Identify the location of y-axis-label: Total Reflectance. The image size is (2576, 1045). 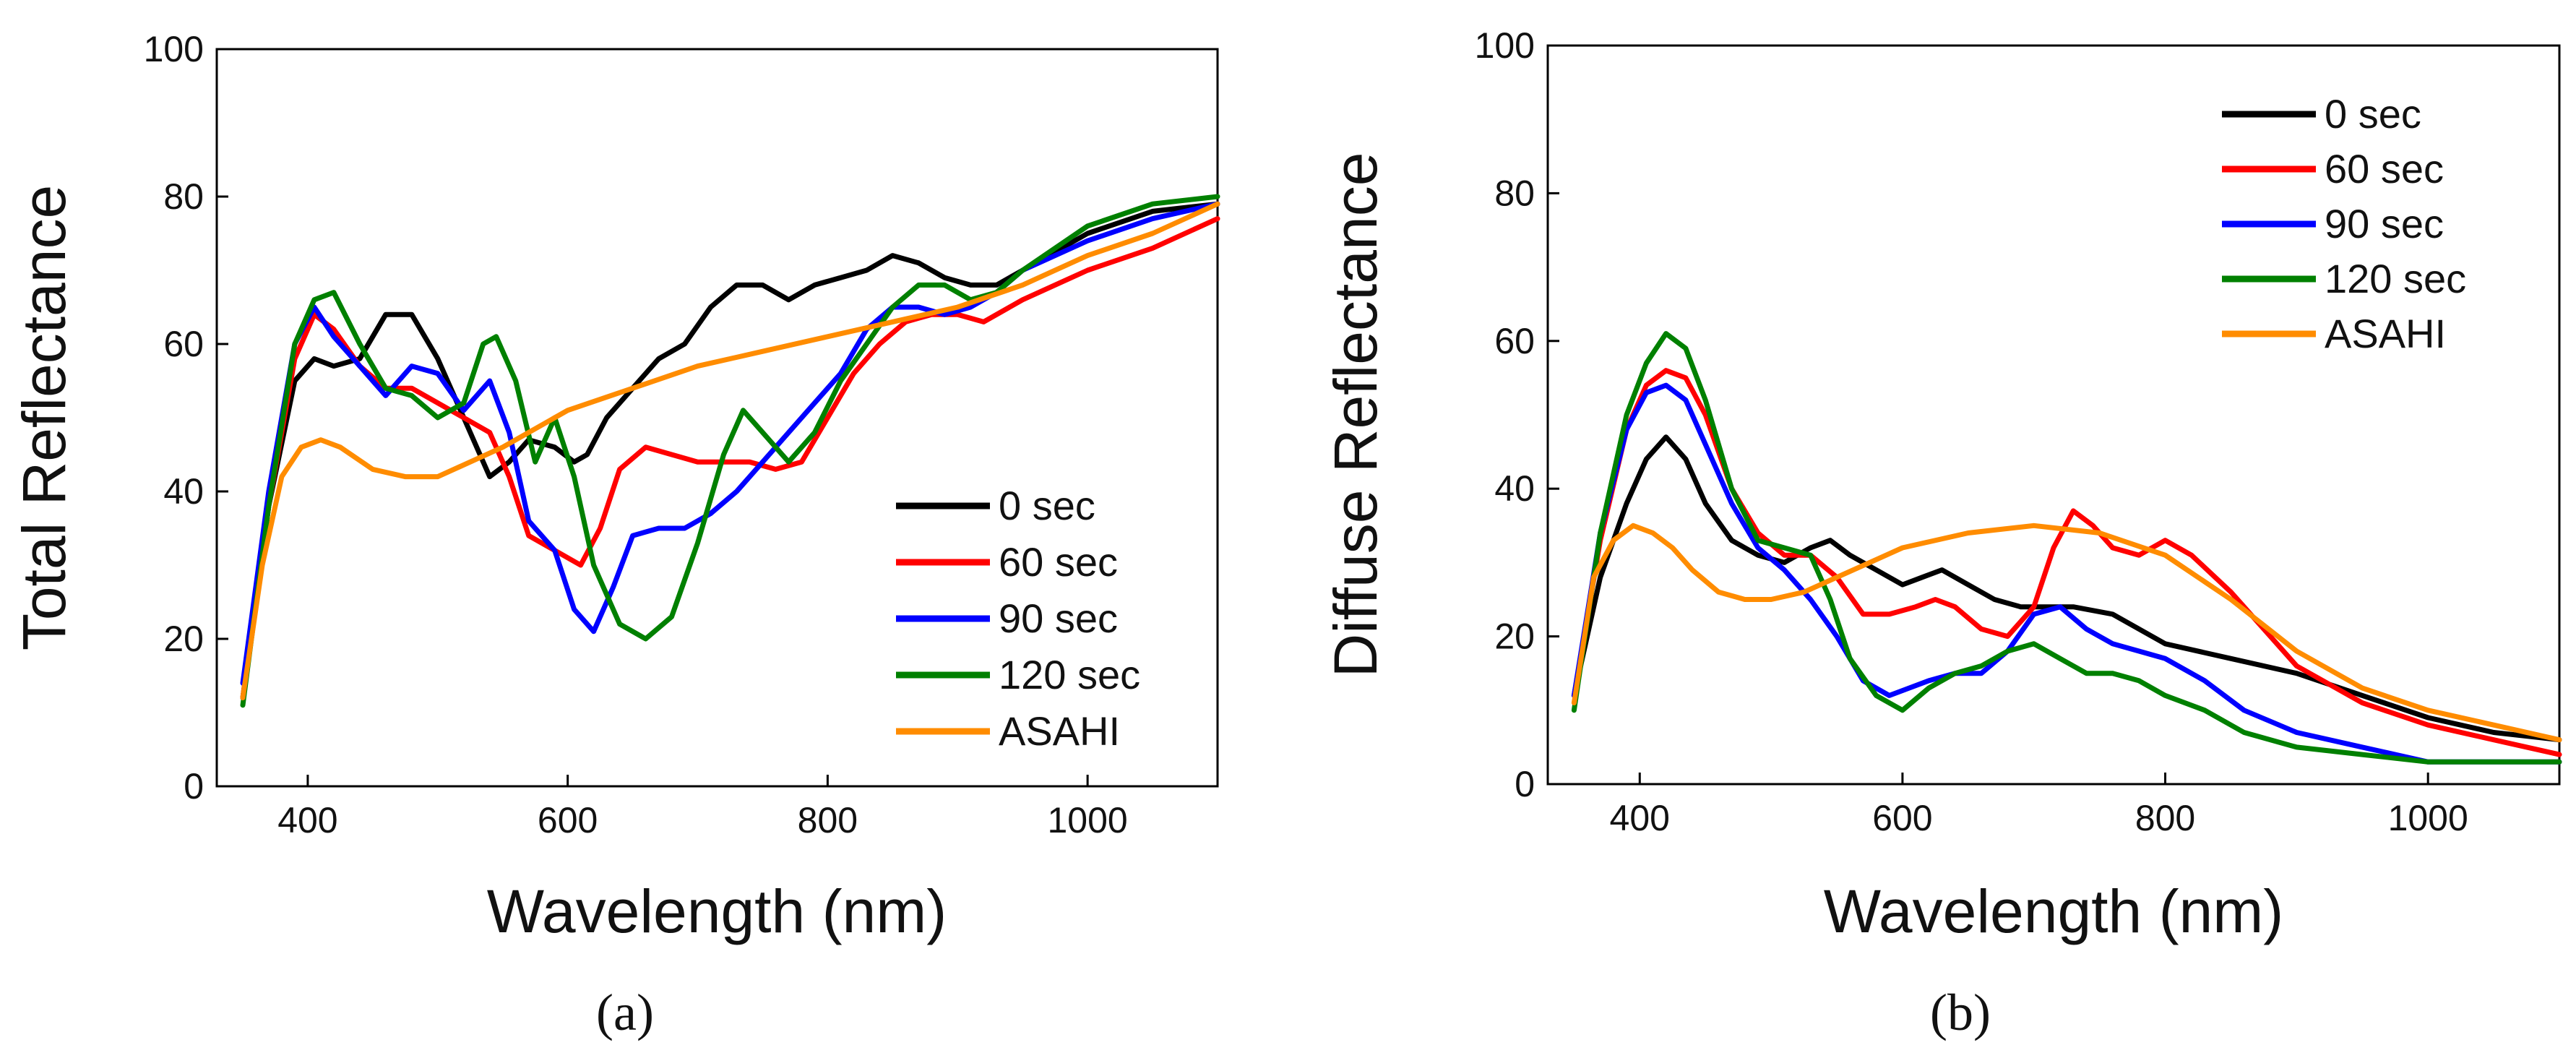
(44, 417).